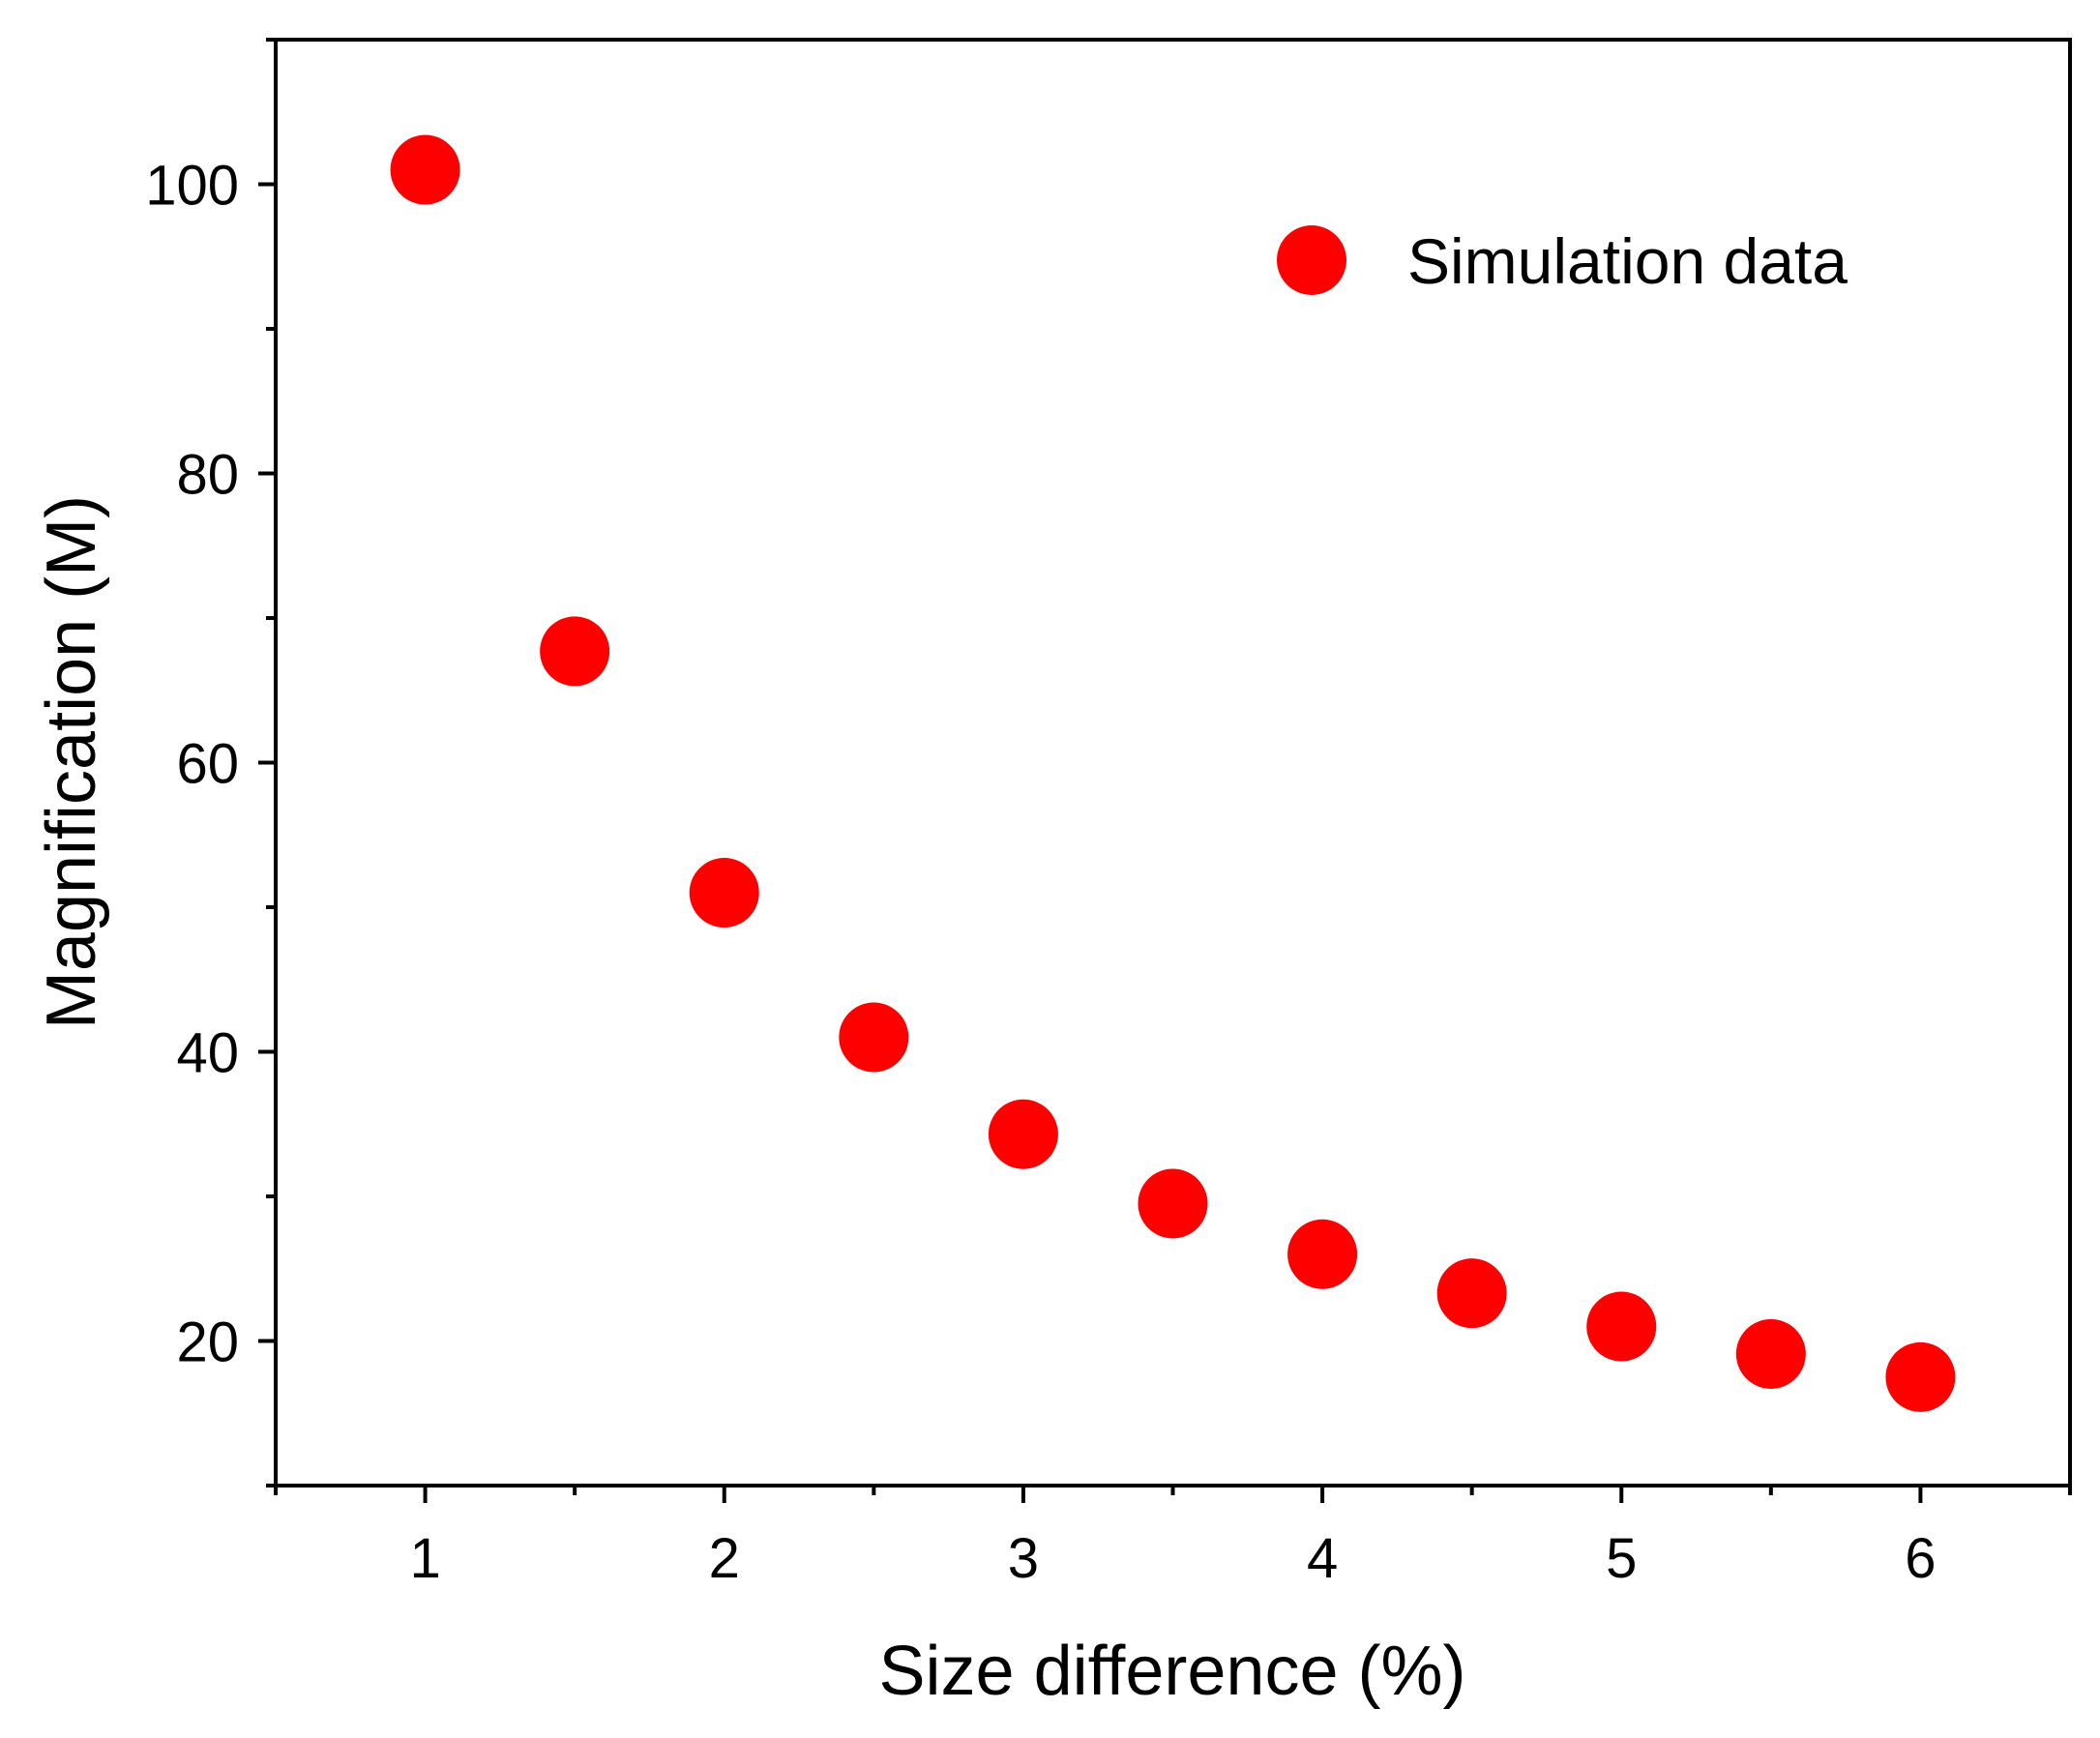  What do you see at coordinates (1172, 1672) in the screenshot?
I see `x-axis-title: Size difference (%)` at bounding box center [1172, 1672].